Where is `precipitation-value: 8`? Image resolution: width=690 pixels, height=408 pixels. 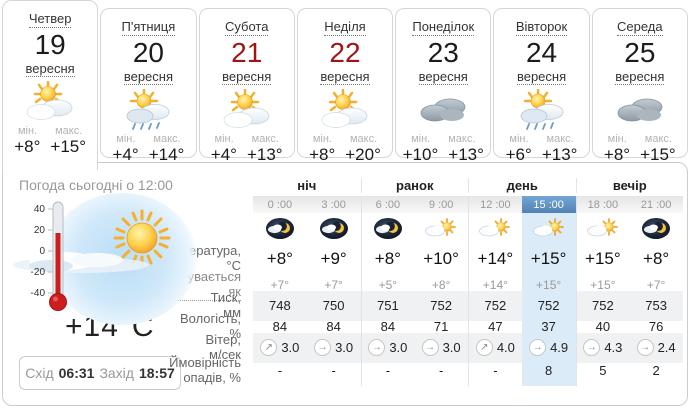 precipitation-value: 8 is located at coordinates (548, 371).